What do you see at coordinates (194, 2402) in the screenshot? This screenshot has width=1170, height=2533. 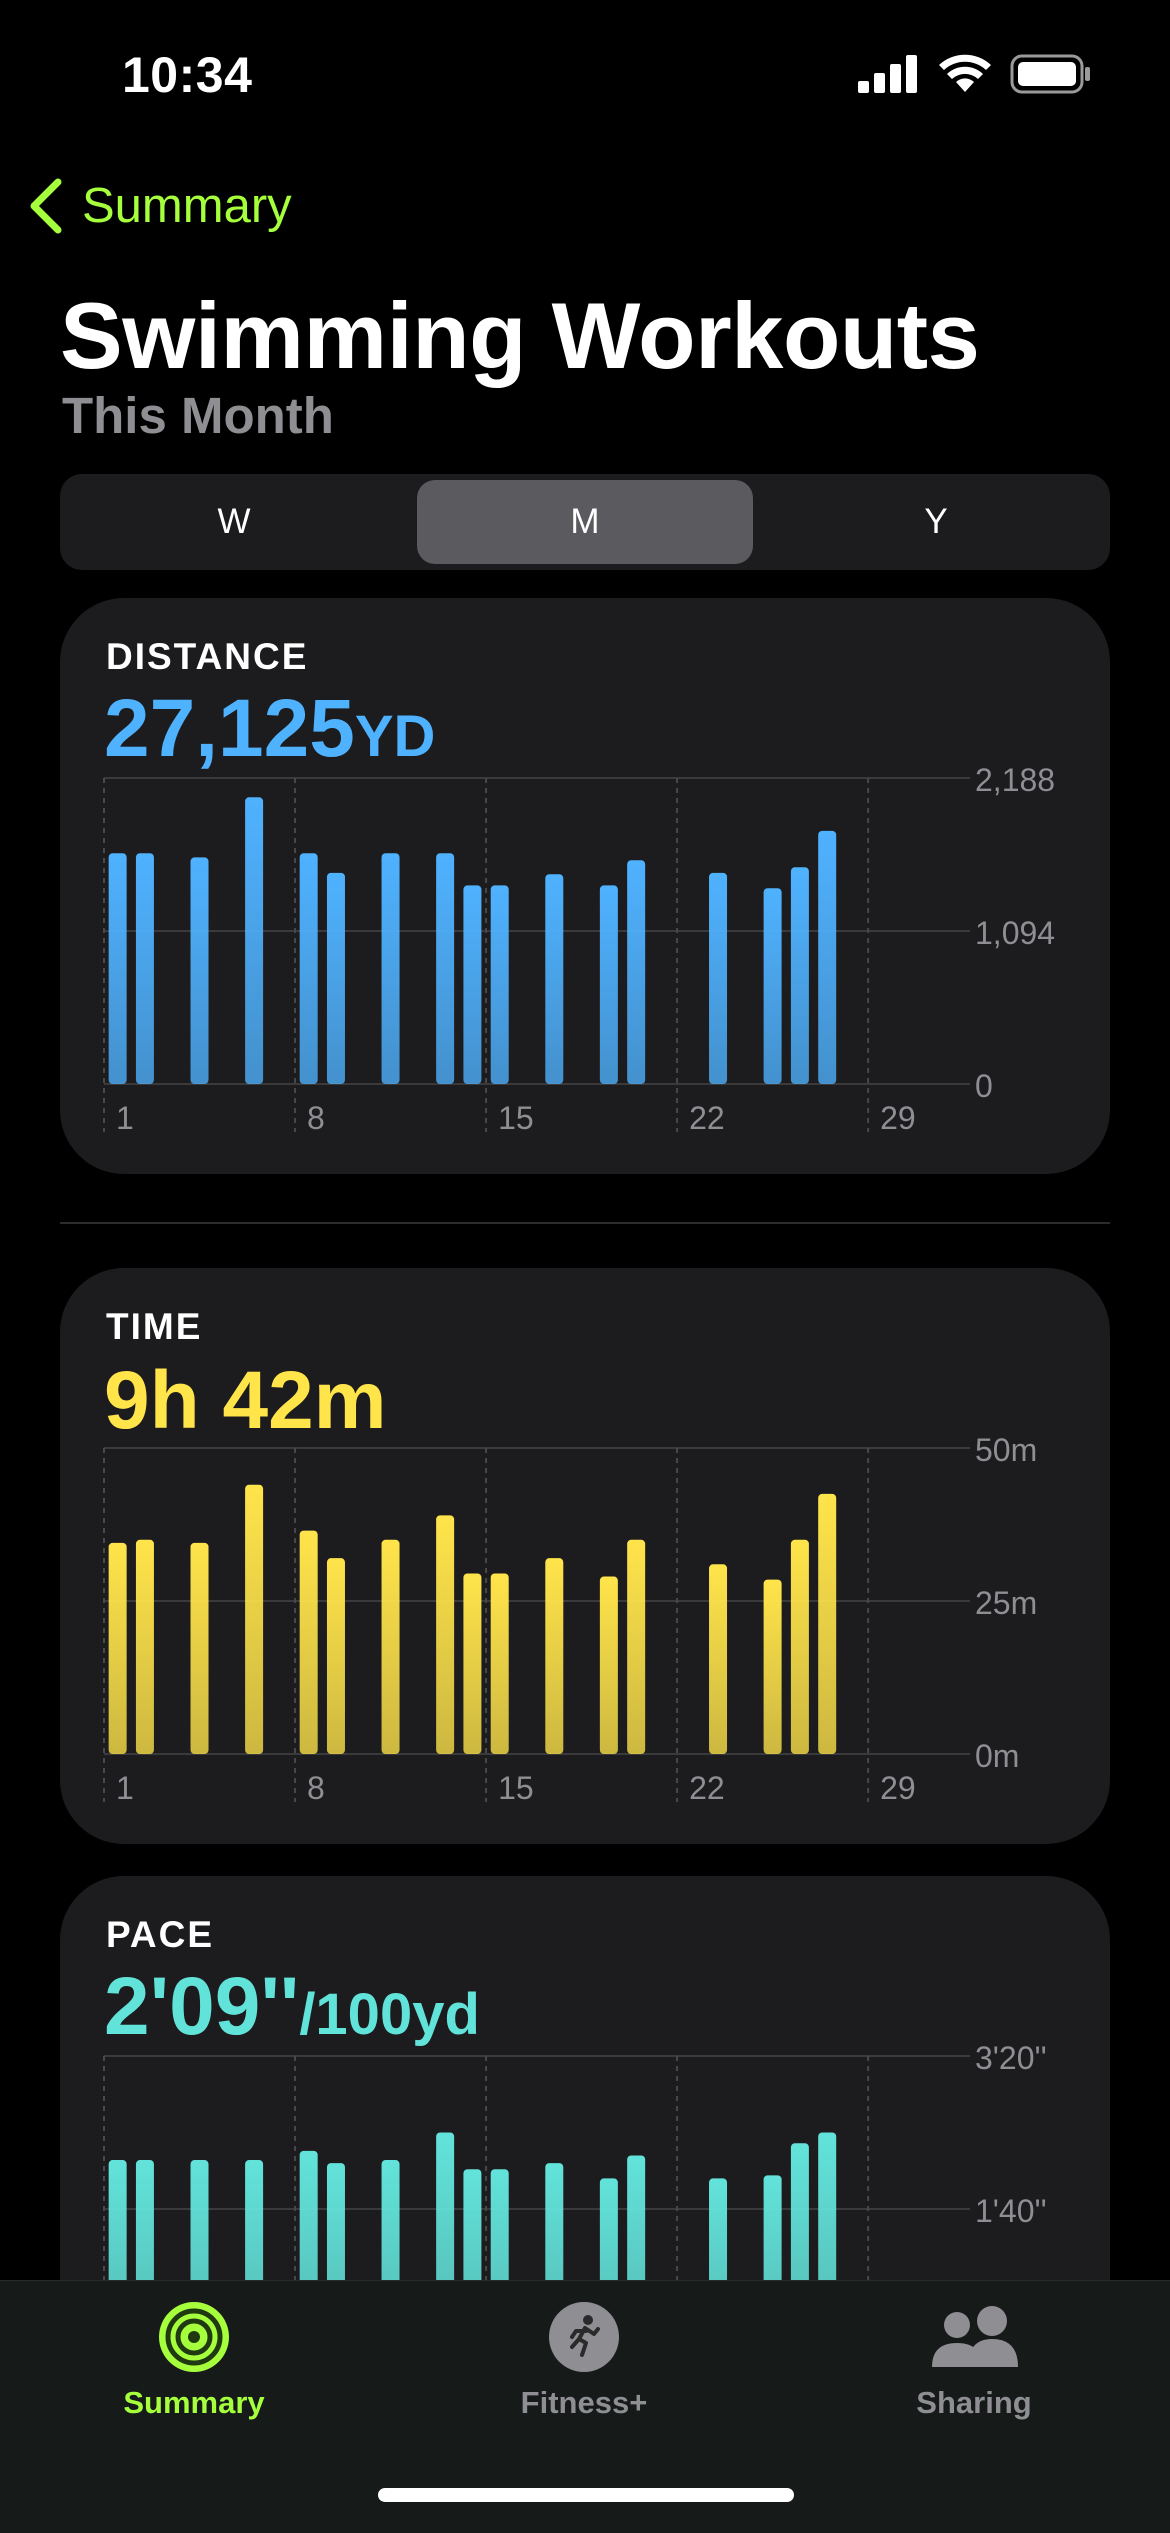 I see `tab-summary-label: Summary` at bounding box center [194, 2402].